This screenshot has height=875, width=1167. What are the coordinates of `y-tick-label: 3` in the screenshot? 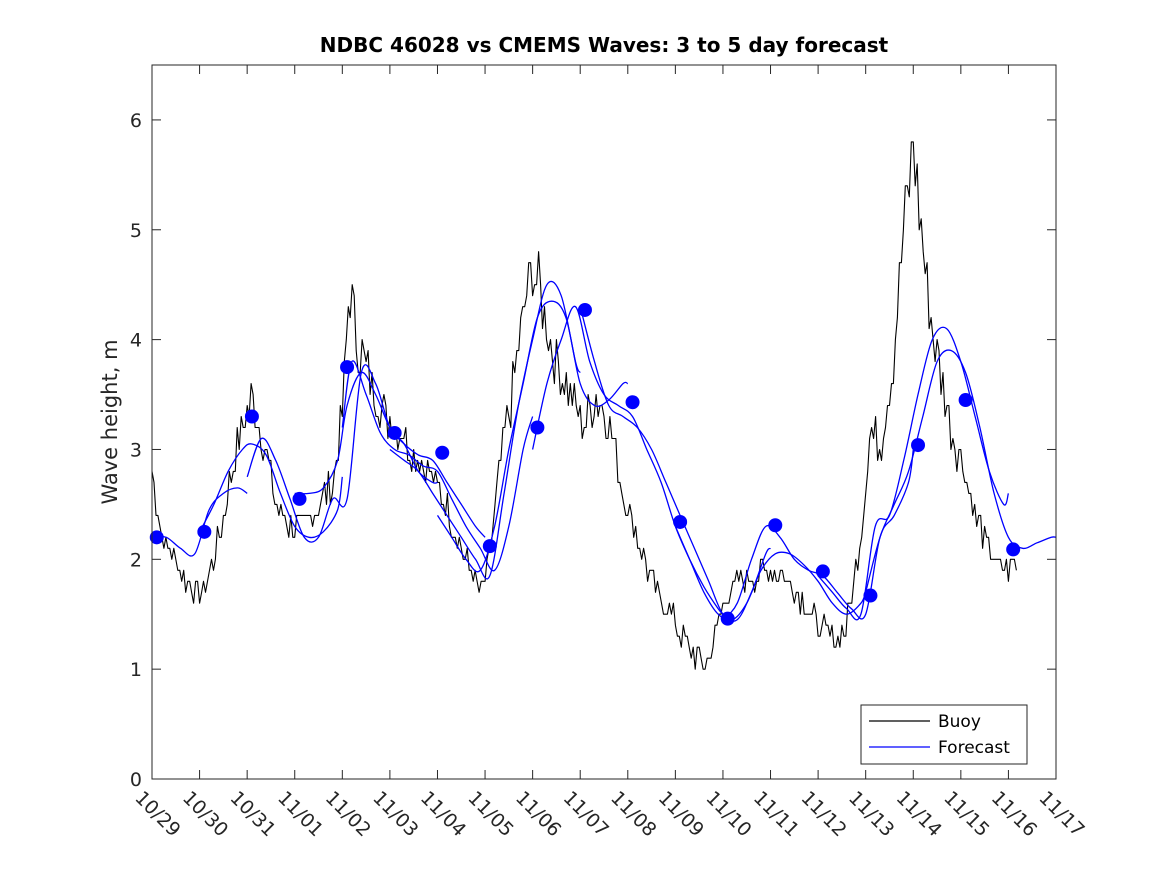 It's located at (136, 450).